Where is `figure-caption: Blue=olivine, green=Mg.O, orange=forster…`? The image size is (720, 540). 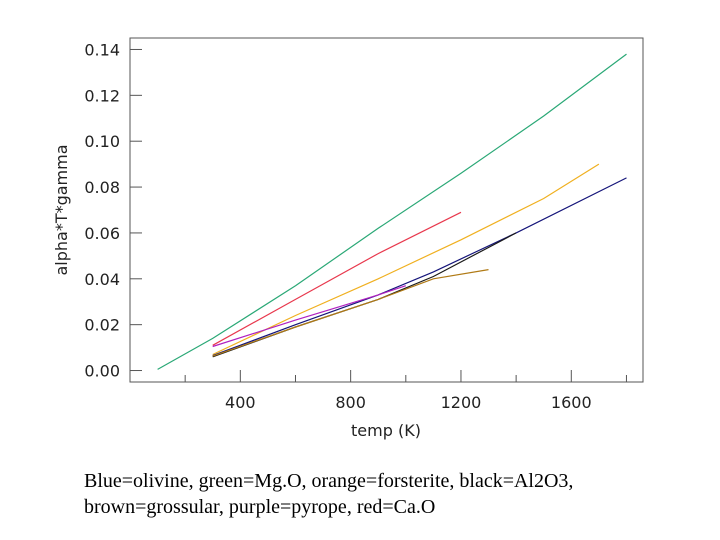
figure-caption: Blue=olivine, green=Mg.O, orange=forster… is located at coordinates (399, 494).